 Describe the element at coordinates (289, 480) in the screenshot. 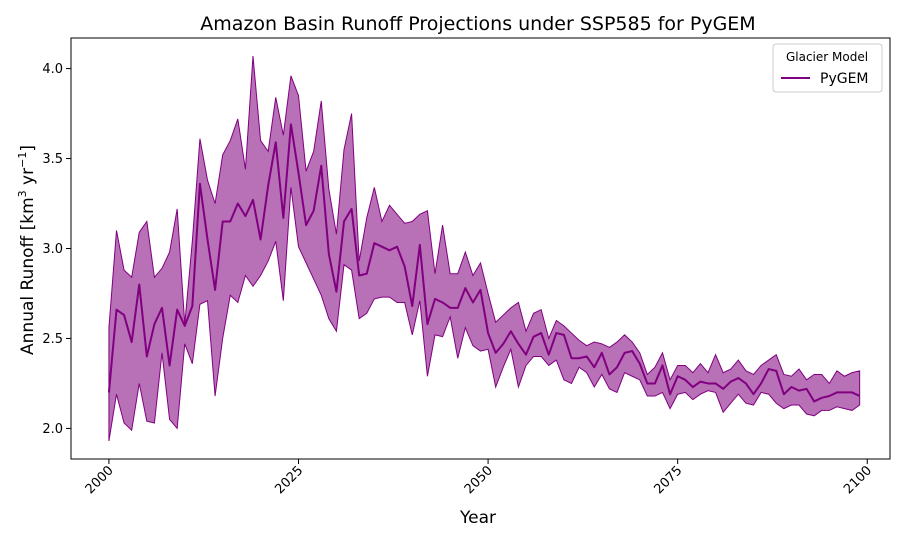

I see `x-tick-label: 2025` at that location.